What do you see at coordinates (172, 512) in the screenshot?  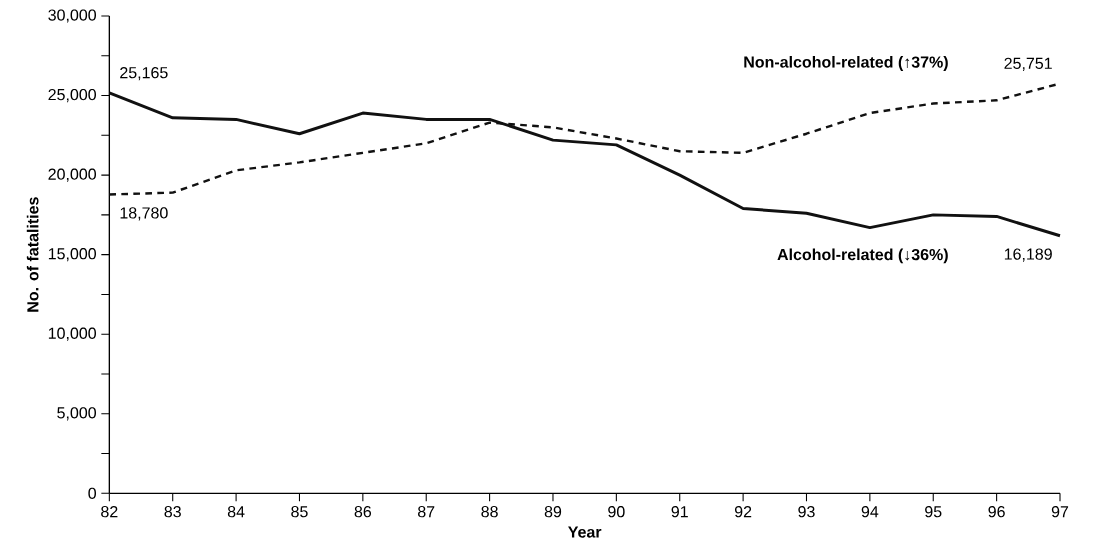 I see `x-tick-label: 83` at bounding box center [172, 512].